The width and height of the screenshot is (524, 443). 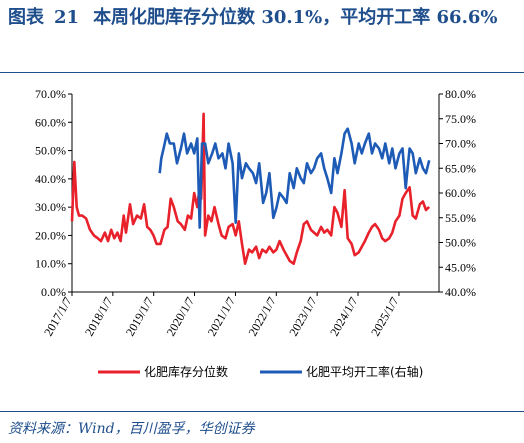 I want to click on left-tick-label: 40.0%, so click(x=50, y=179).